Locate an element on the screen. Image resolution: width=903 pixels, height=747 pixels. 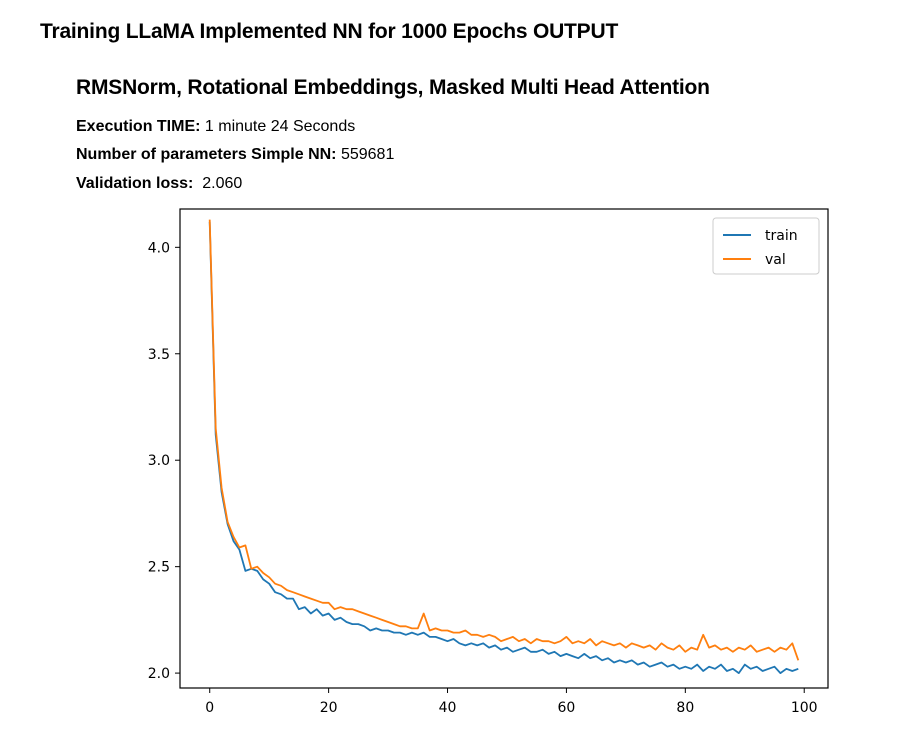
parameters-label: Number of parameters Simple NN: is located at coordinates (206, 154).